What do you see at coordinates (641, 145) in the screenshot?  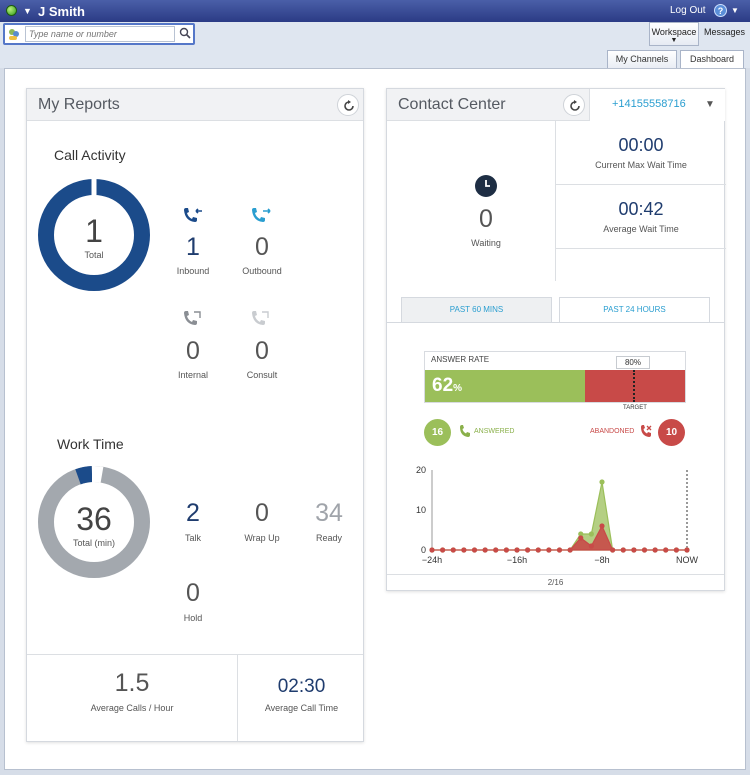 I see `max-wait-value: 00:00` at bounding box center [641, 145].